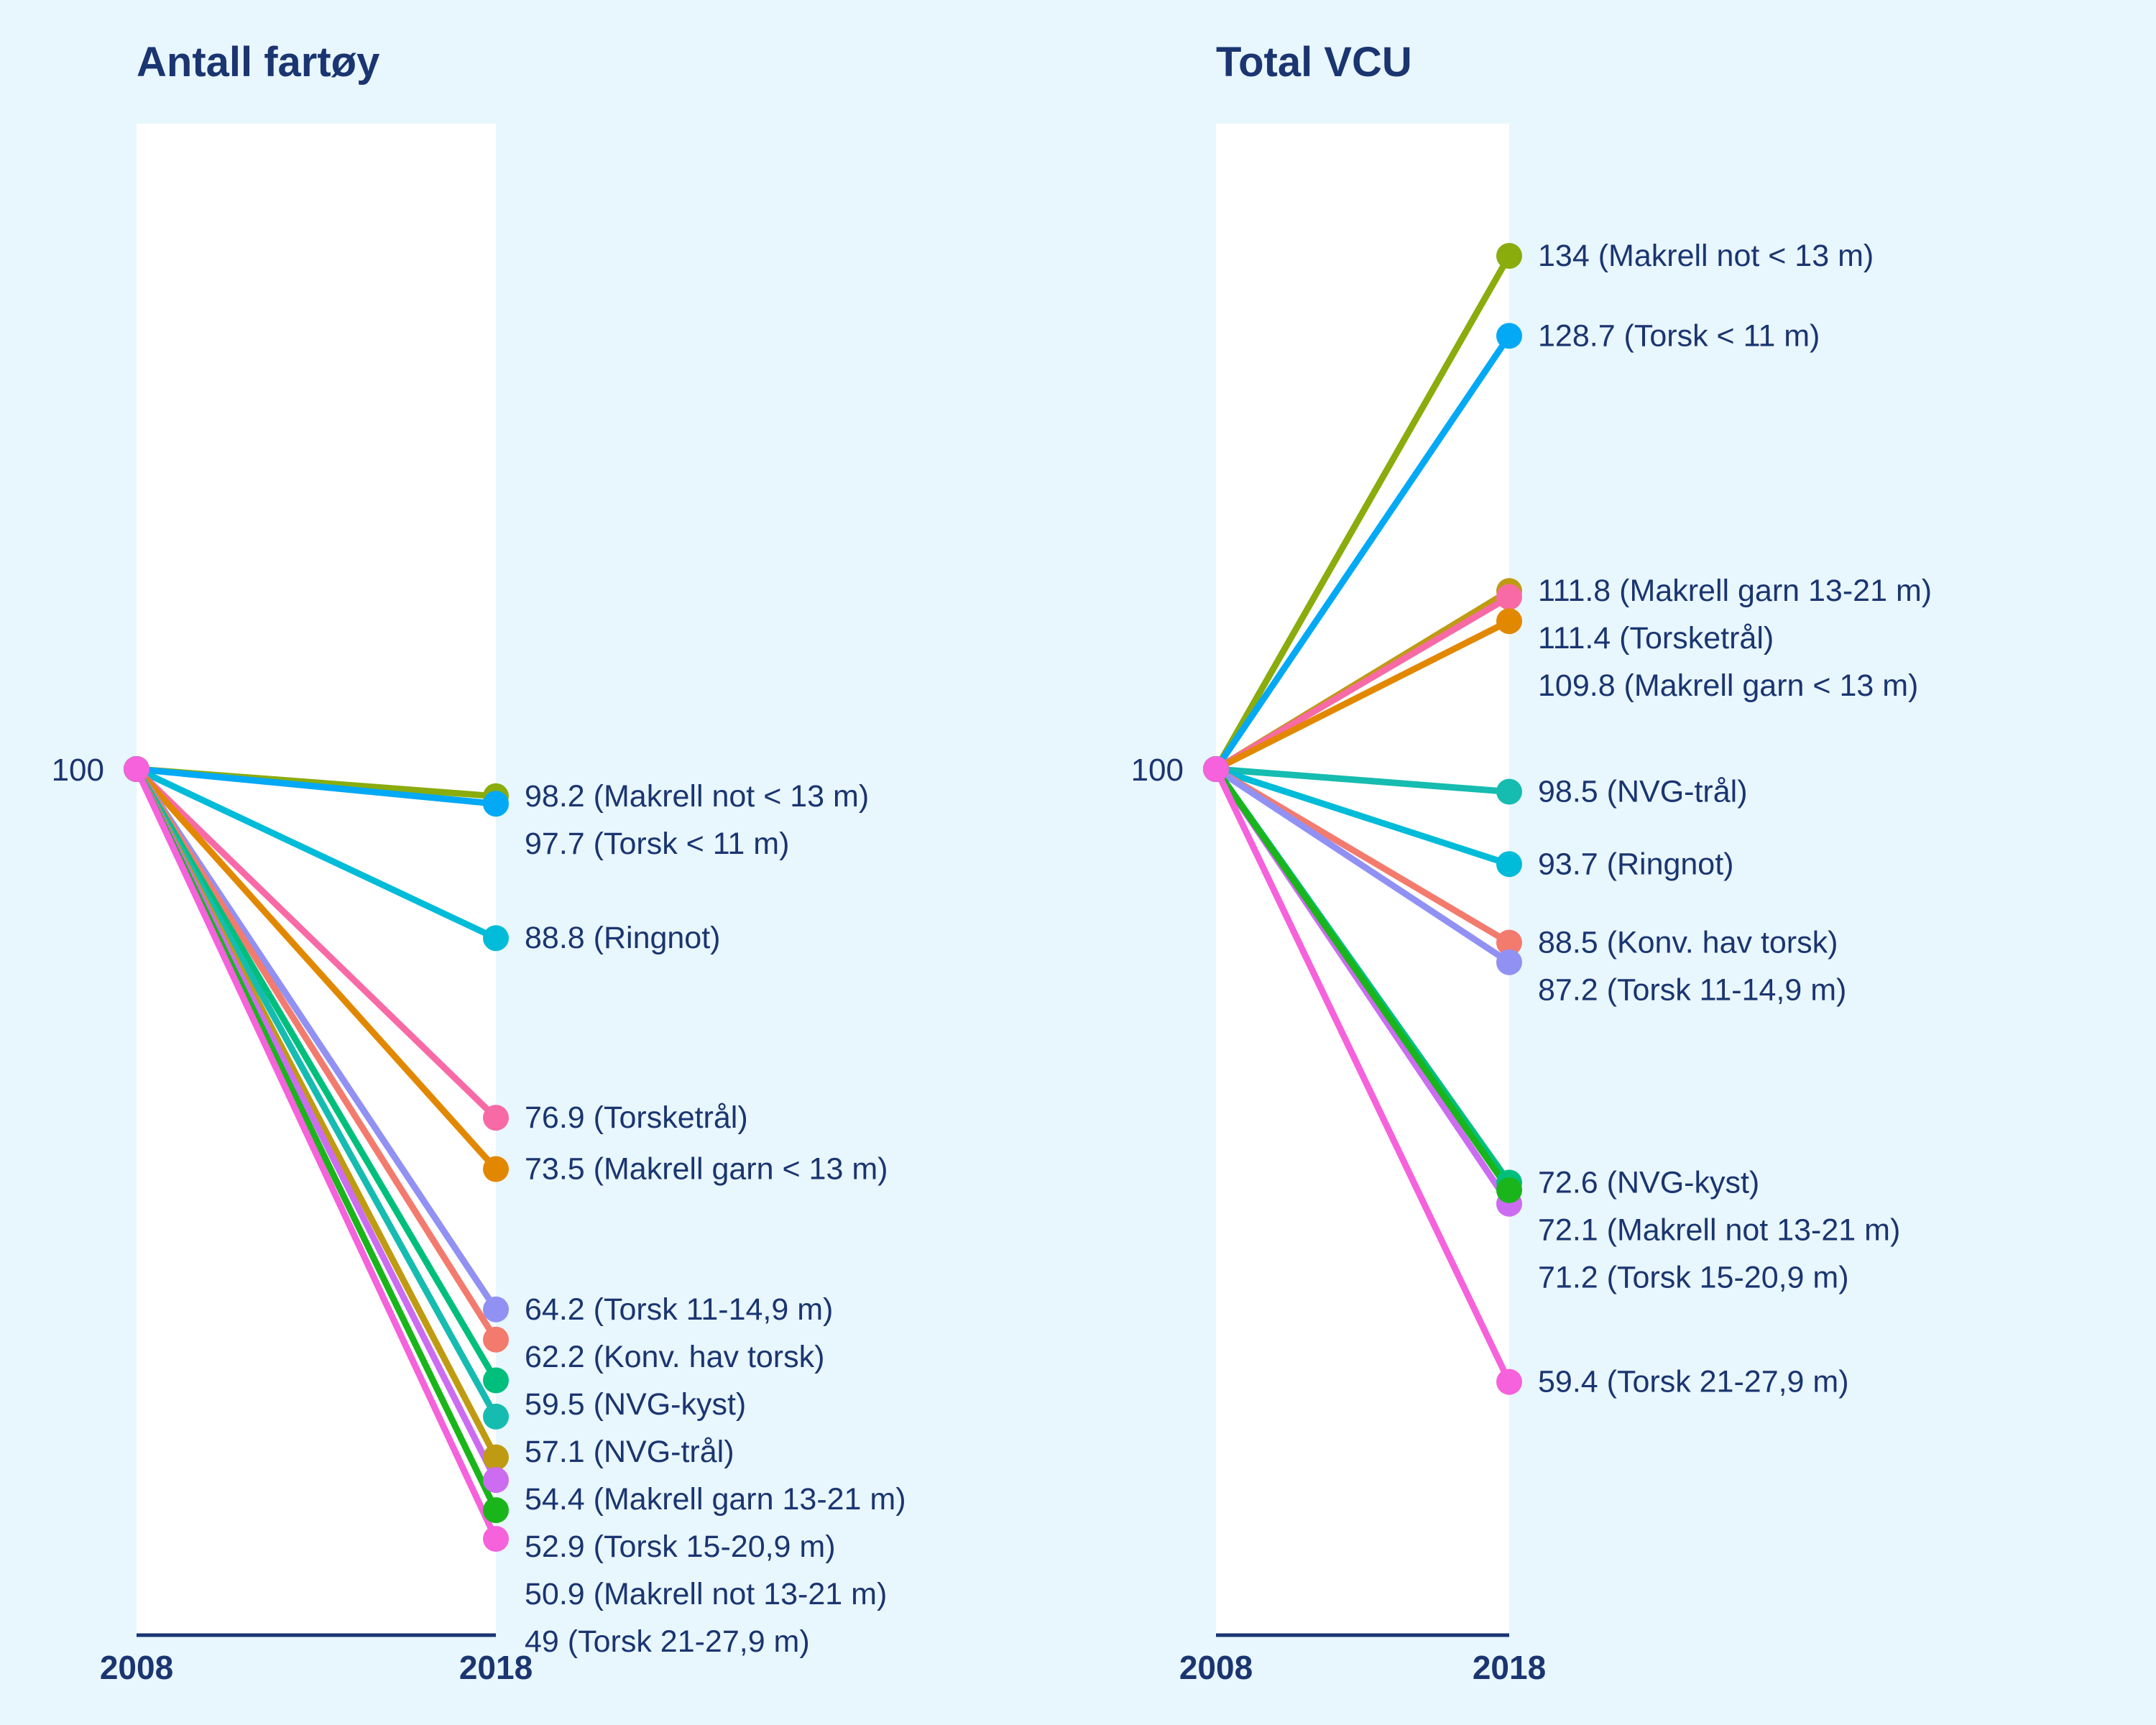  What do you see at coordinates (630, 1452) in the screenshot?
I see `series-end-label: 57.1 (NVG-trål)` at bounding box center [630, 1452].